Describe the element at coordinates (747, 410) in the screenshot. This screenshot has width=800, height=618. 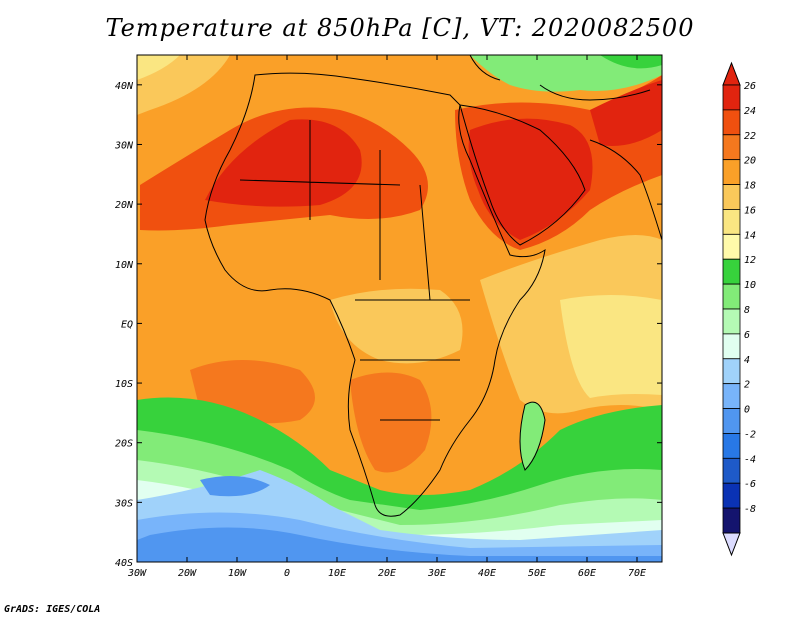
I see `colorbar-label: 0` at that location.